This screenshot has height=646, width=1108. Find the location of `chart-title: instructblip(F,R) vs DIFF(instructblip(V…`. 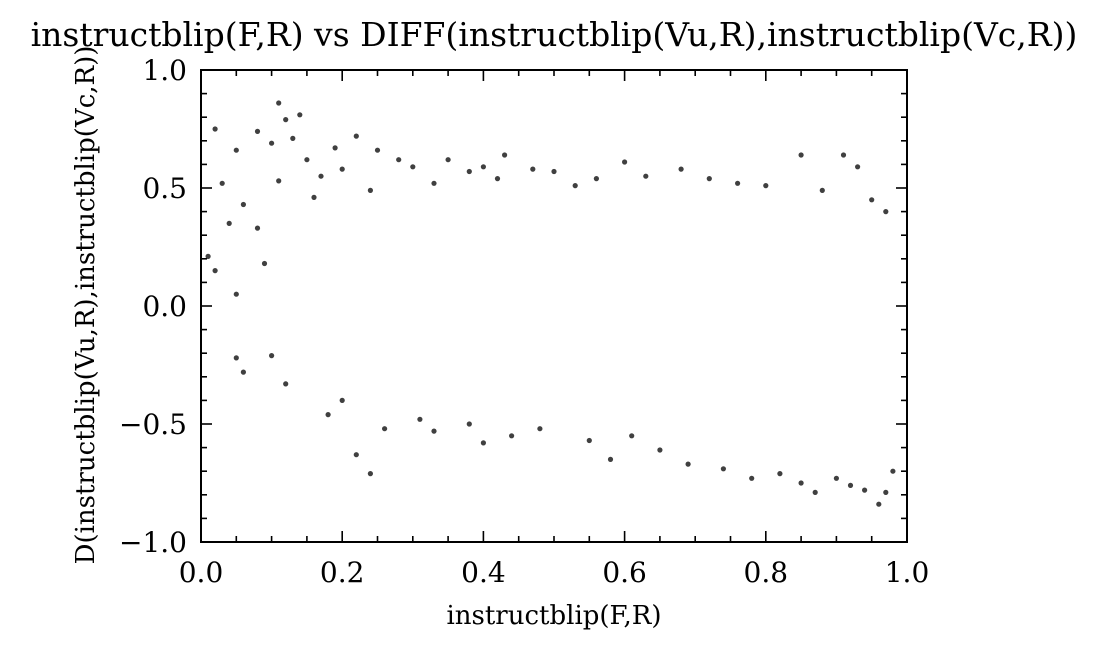

chart-title: instructblip(F,R) vs DIFF(instructblip(V… is located at coordinates (554, 34).